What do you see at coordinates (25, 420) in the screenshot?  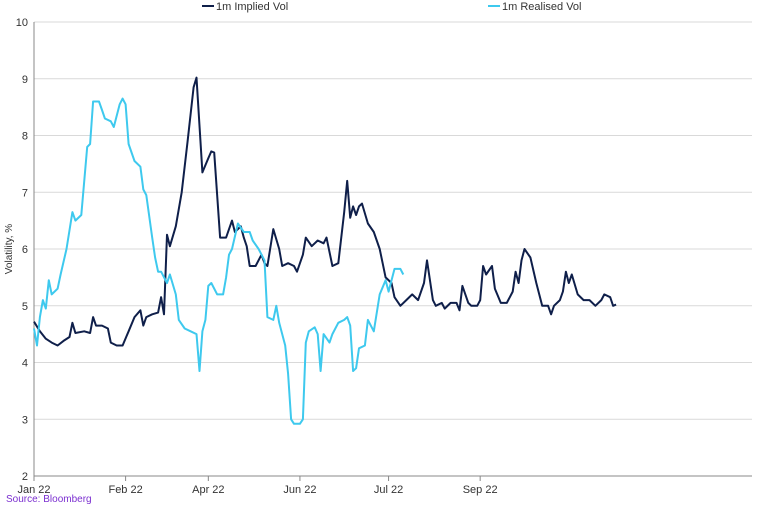 I see `y-tick-label: 3` at bounding box center [25, 420].